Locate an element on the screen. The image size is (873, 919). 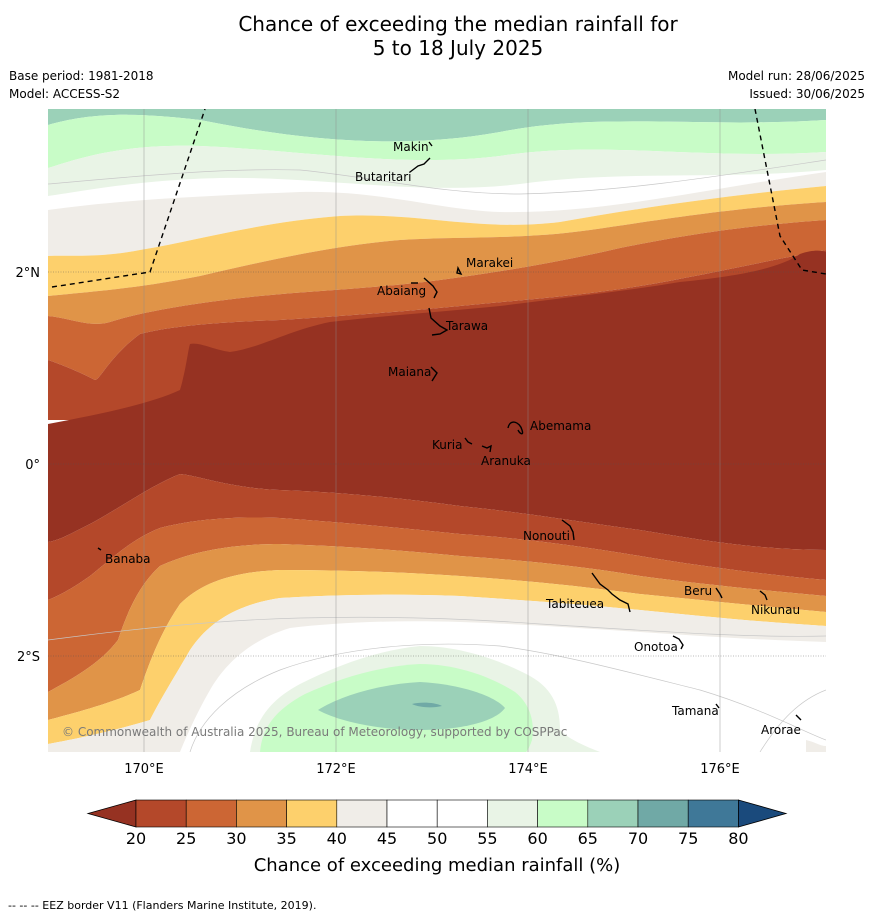
model-run: Model run: 28/06/2025 is located at coordinates (796, 76).